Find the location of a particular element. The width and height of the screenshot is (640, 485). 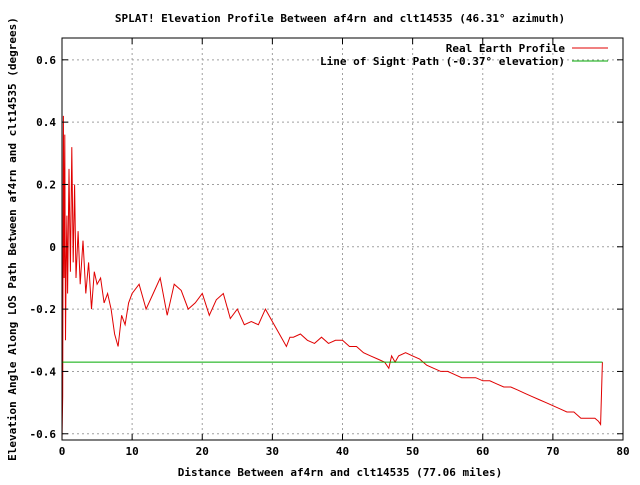

x-tick-label: 50 is located at coordinates (412, 451).